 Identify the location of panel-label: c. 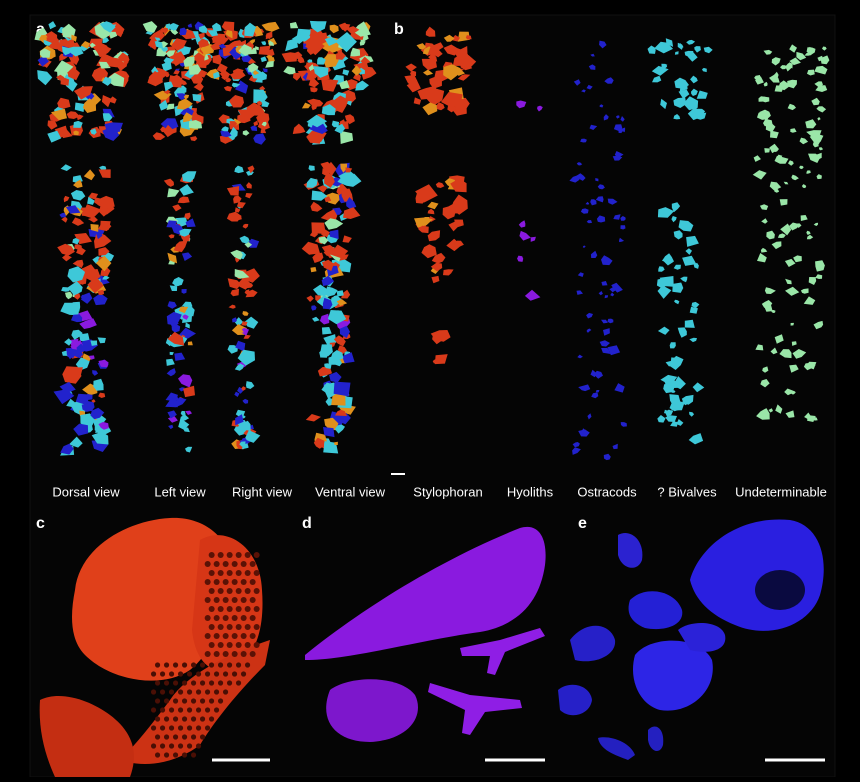
(40, 523).